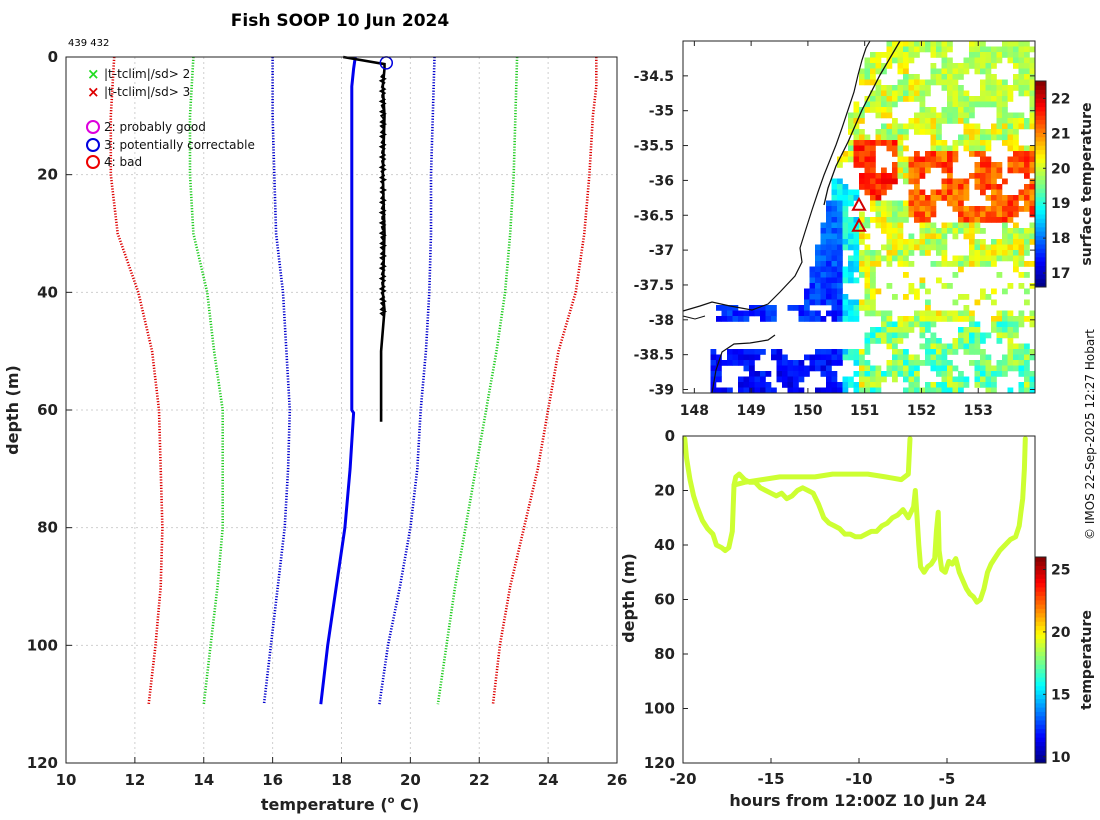 The height and width of the screenshot is (820, 1100). I want to click on y-tick-label: 40, so click(47, 292).